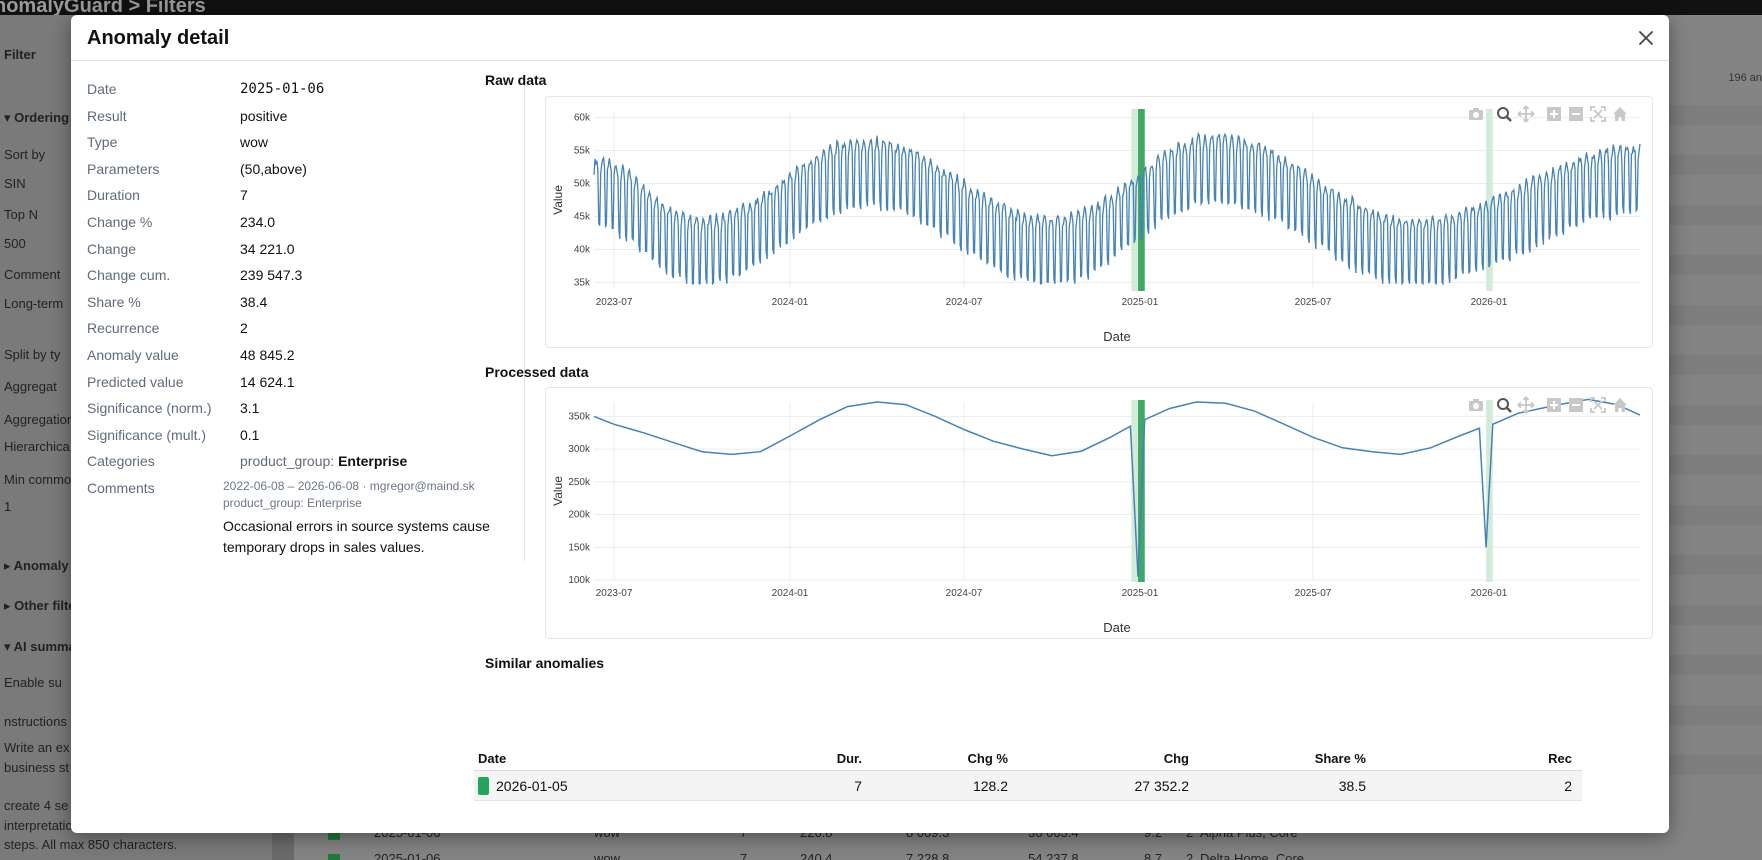 This screenshot has height=860, width=1762. What do you see at coordinates (123, 328) in the screenshot?
I see `detail-label: Recurrence` at bounding box center [123, 328].